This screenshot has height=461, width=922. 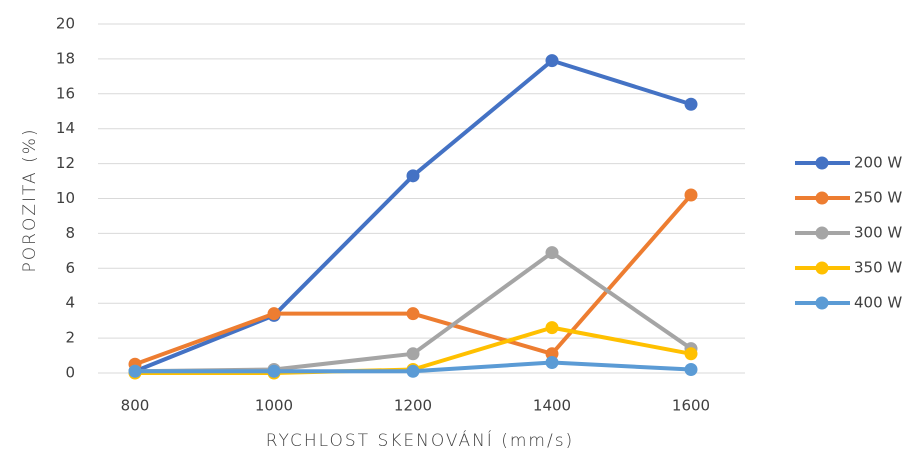 What do you see at coordinates (420, 440) in the screenshot?
I see `x-axis-title: RYCHLOST SKENOVÁNÍ (mm/s)` at bounding box center [420, 440].